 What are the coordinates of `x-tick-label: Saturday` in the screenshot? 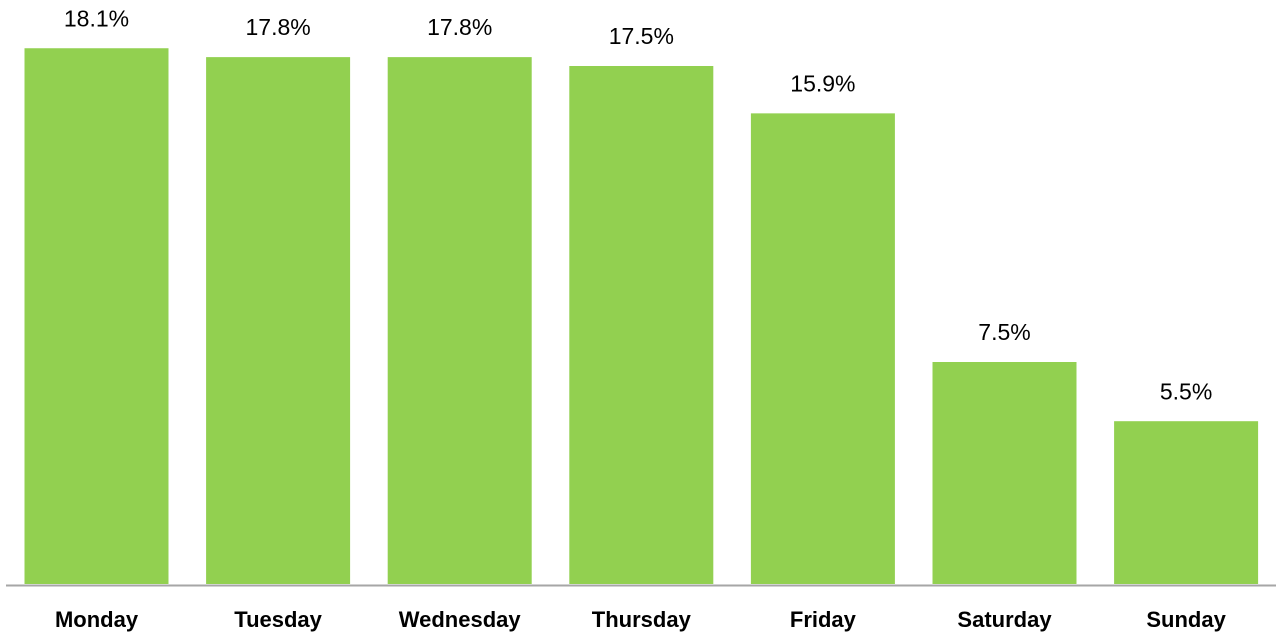 It's located at (1004, 619).